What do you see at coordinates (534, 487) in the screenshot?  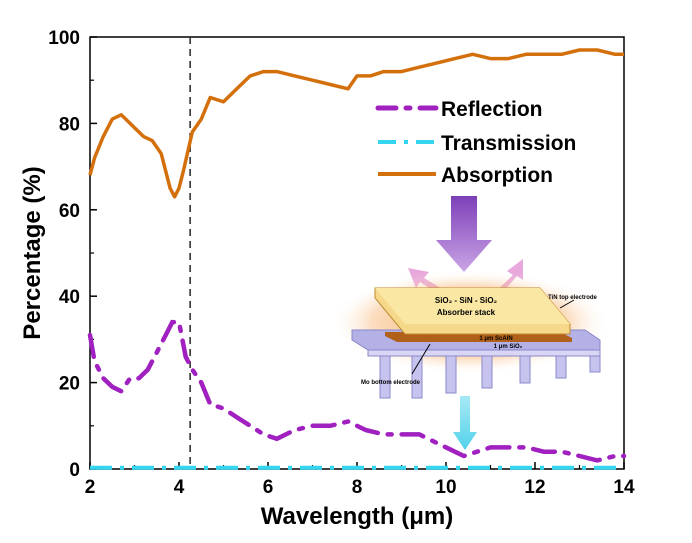 I see `x-tick-label: 12` at bounding box center [534, 487].